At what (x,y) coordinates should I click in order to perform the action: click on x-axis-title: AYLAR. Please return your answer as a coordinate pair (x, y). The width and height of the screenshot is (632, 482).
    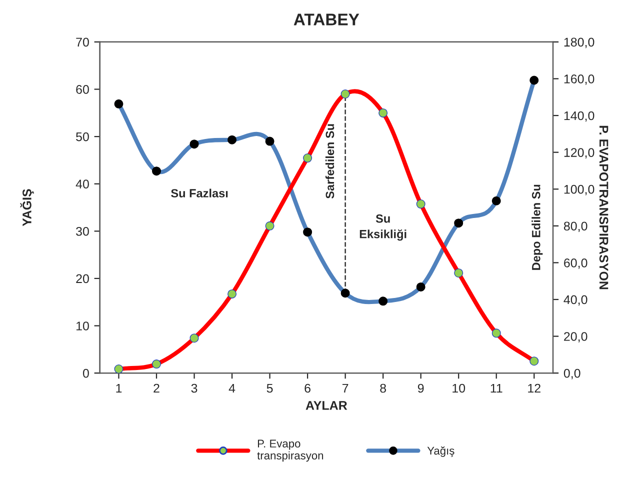
    Looking at the image, I should click on (327, 405).